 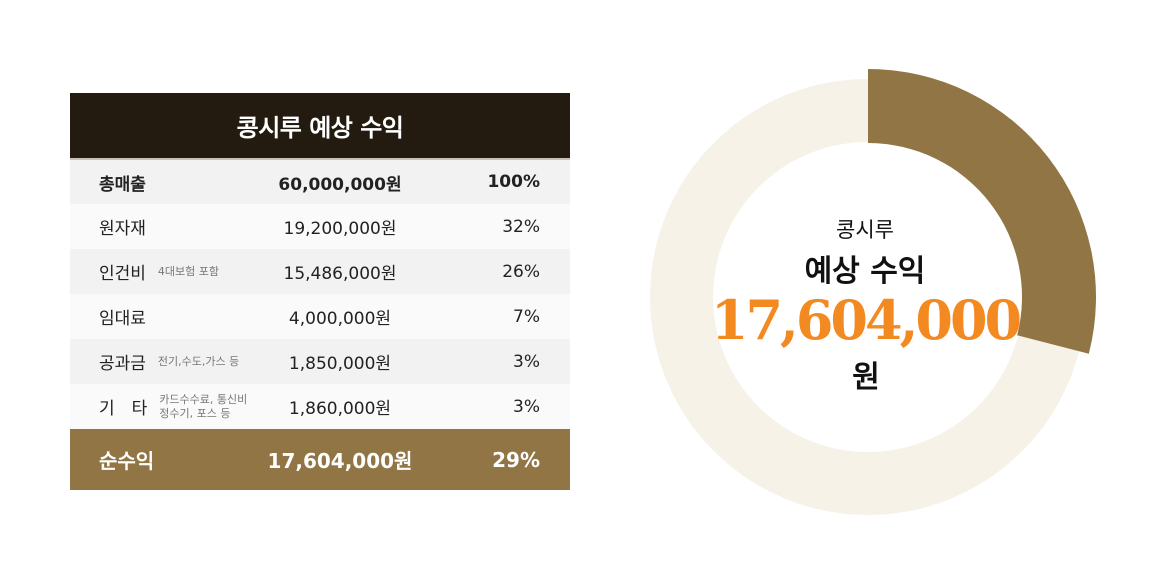 I want to click on table-row: 임대료 4,000,000원 7%, so click(x=320, y=316).